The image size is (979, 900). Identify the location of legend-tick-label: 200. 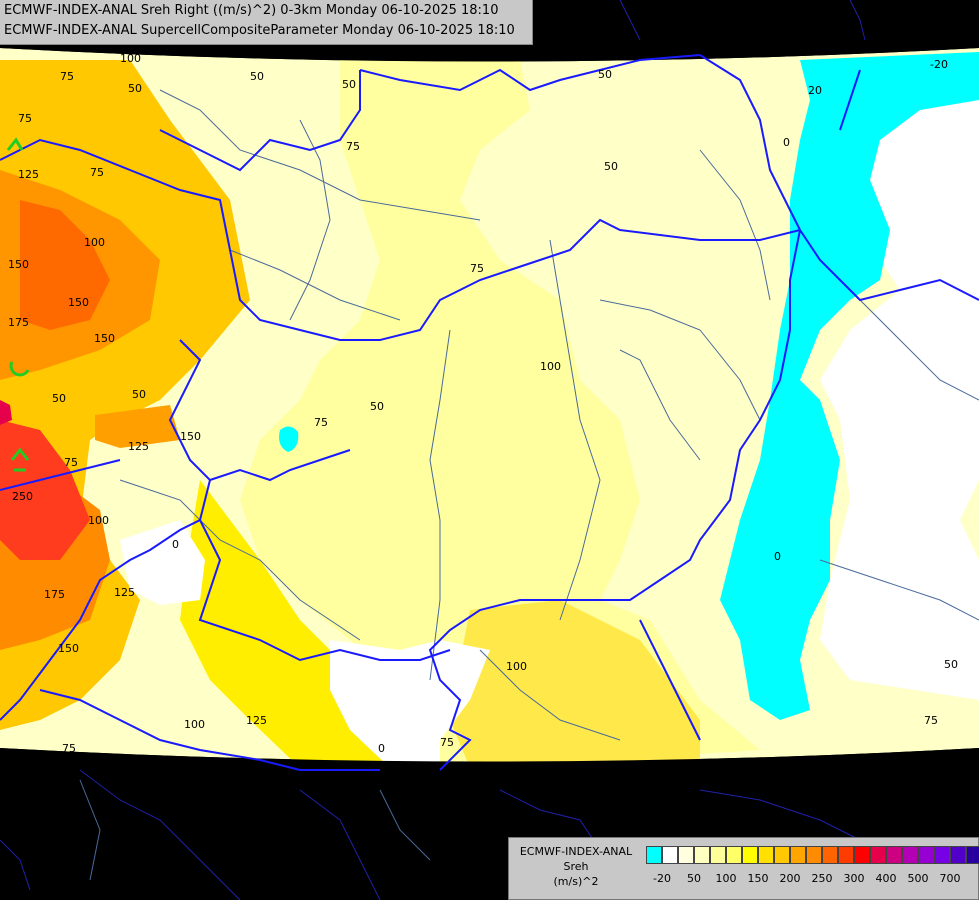
(790, 878).